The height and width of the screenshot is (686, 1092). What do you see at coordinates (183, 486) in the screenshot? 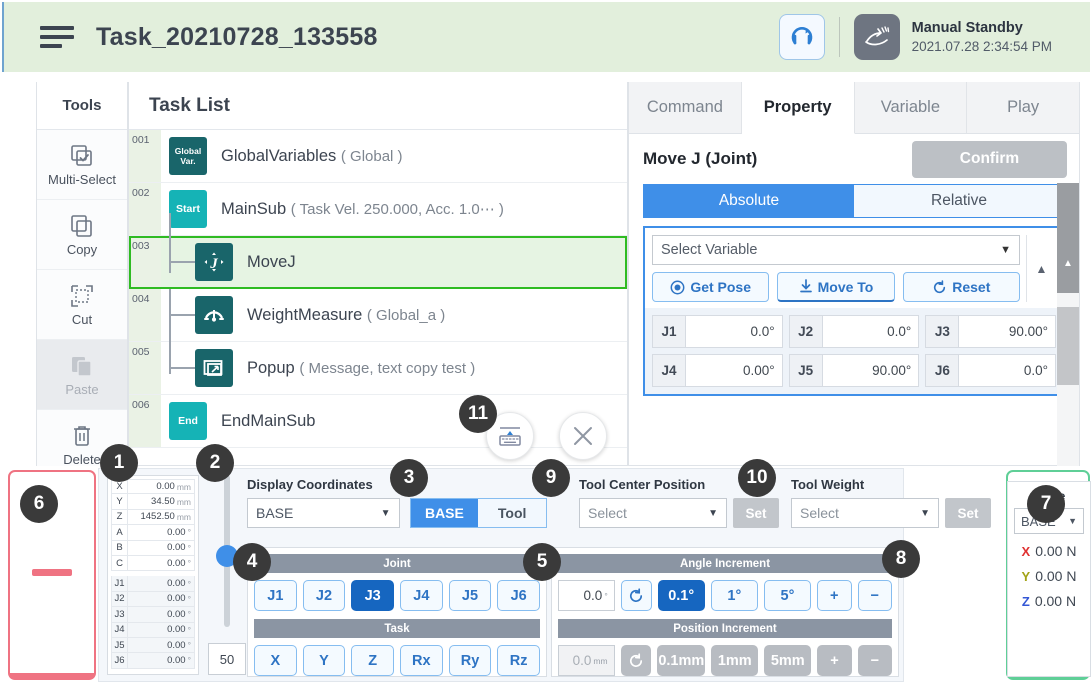
I see `coord-unit: mm` at bounding box center [183, 486].